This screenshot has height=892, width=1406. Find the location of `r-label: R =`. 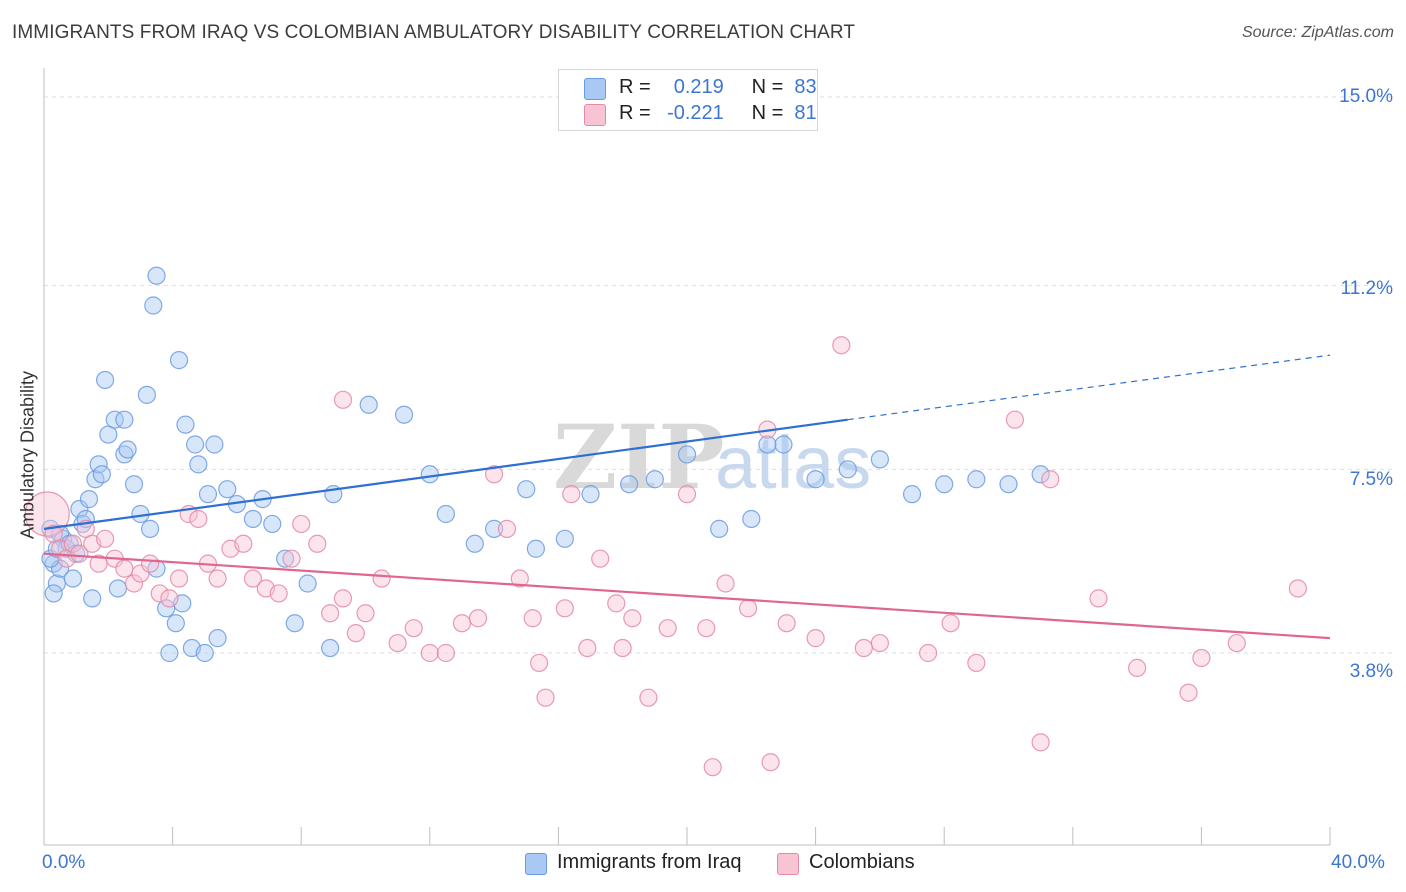

r-label: R = is located at coordinates (635, 113).